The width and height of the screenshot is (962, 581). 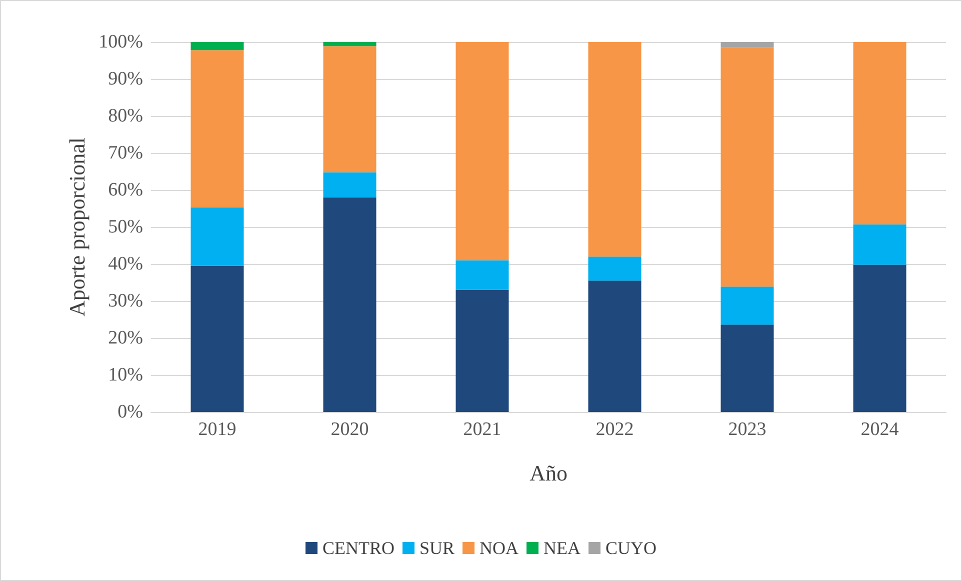 What do you see at coordinates (549, 473) in the screenshot?
I see `x-axis-title: Año` at bounding box center [549, 473].